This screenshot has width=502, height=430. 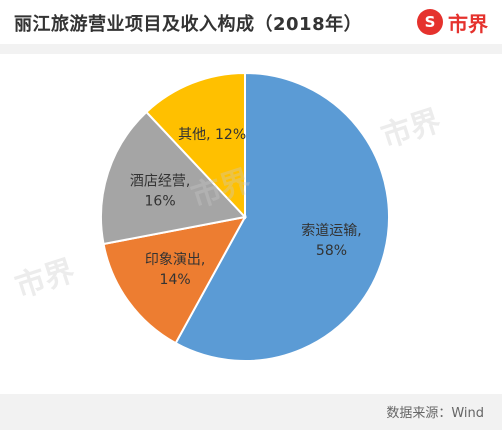 What do you see at coordinates (188, 24) in the screenshot?
I see `page-title: 丽江旅游营业项目及收入构成（2018年）` at bounding box center [188, 24].